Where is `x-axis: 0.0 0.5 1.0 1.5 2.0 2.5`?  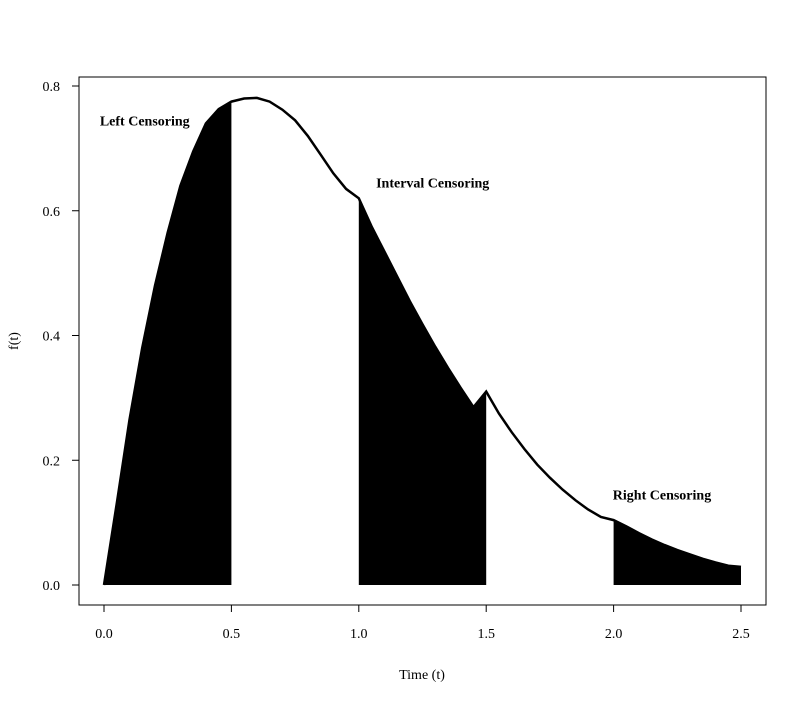
x-axis: 0.0 0.5 1.0 1.5 2.0 2.5 is located at coordinates (422, 623).